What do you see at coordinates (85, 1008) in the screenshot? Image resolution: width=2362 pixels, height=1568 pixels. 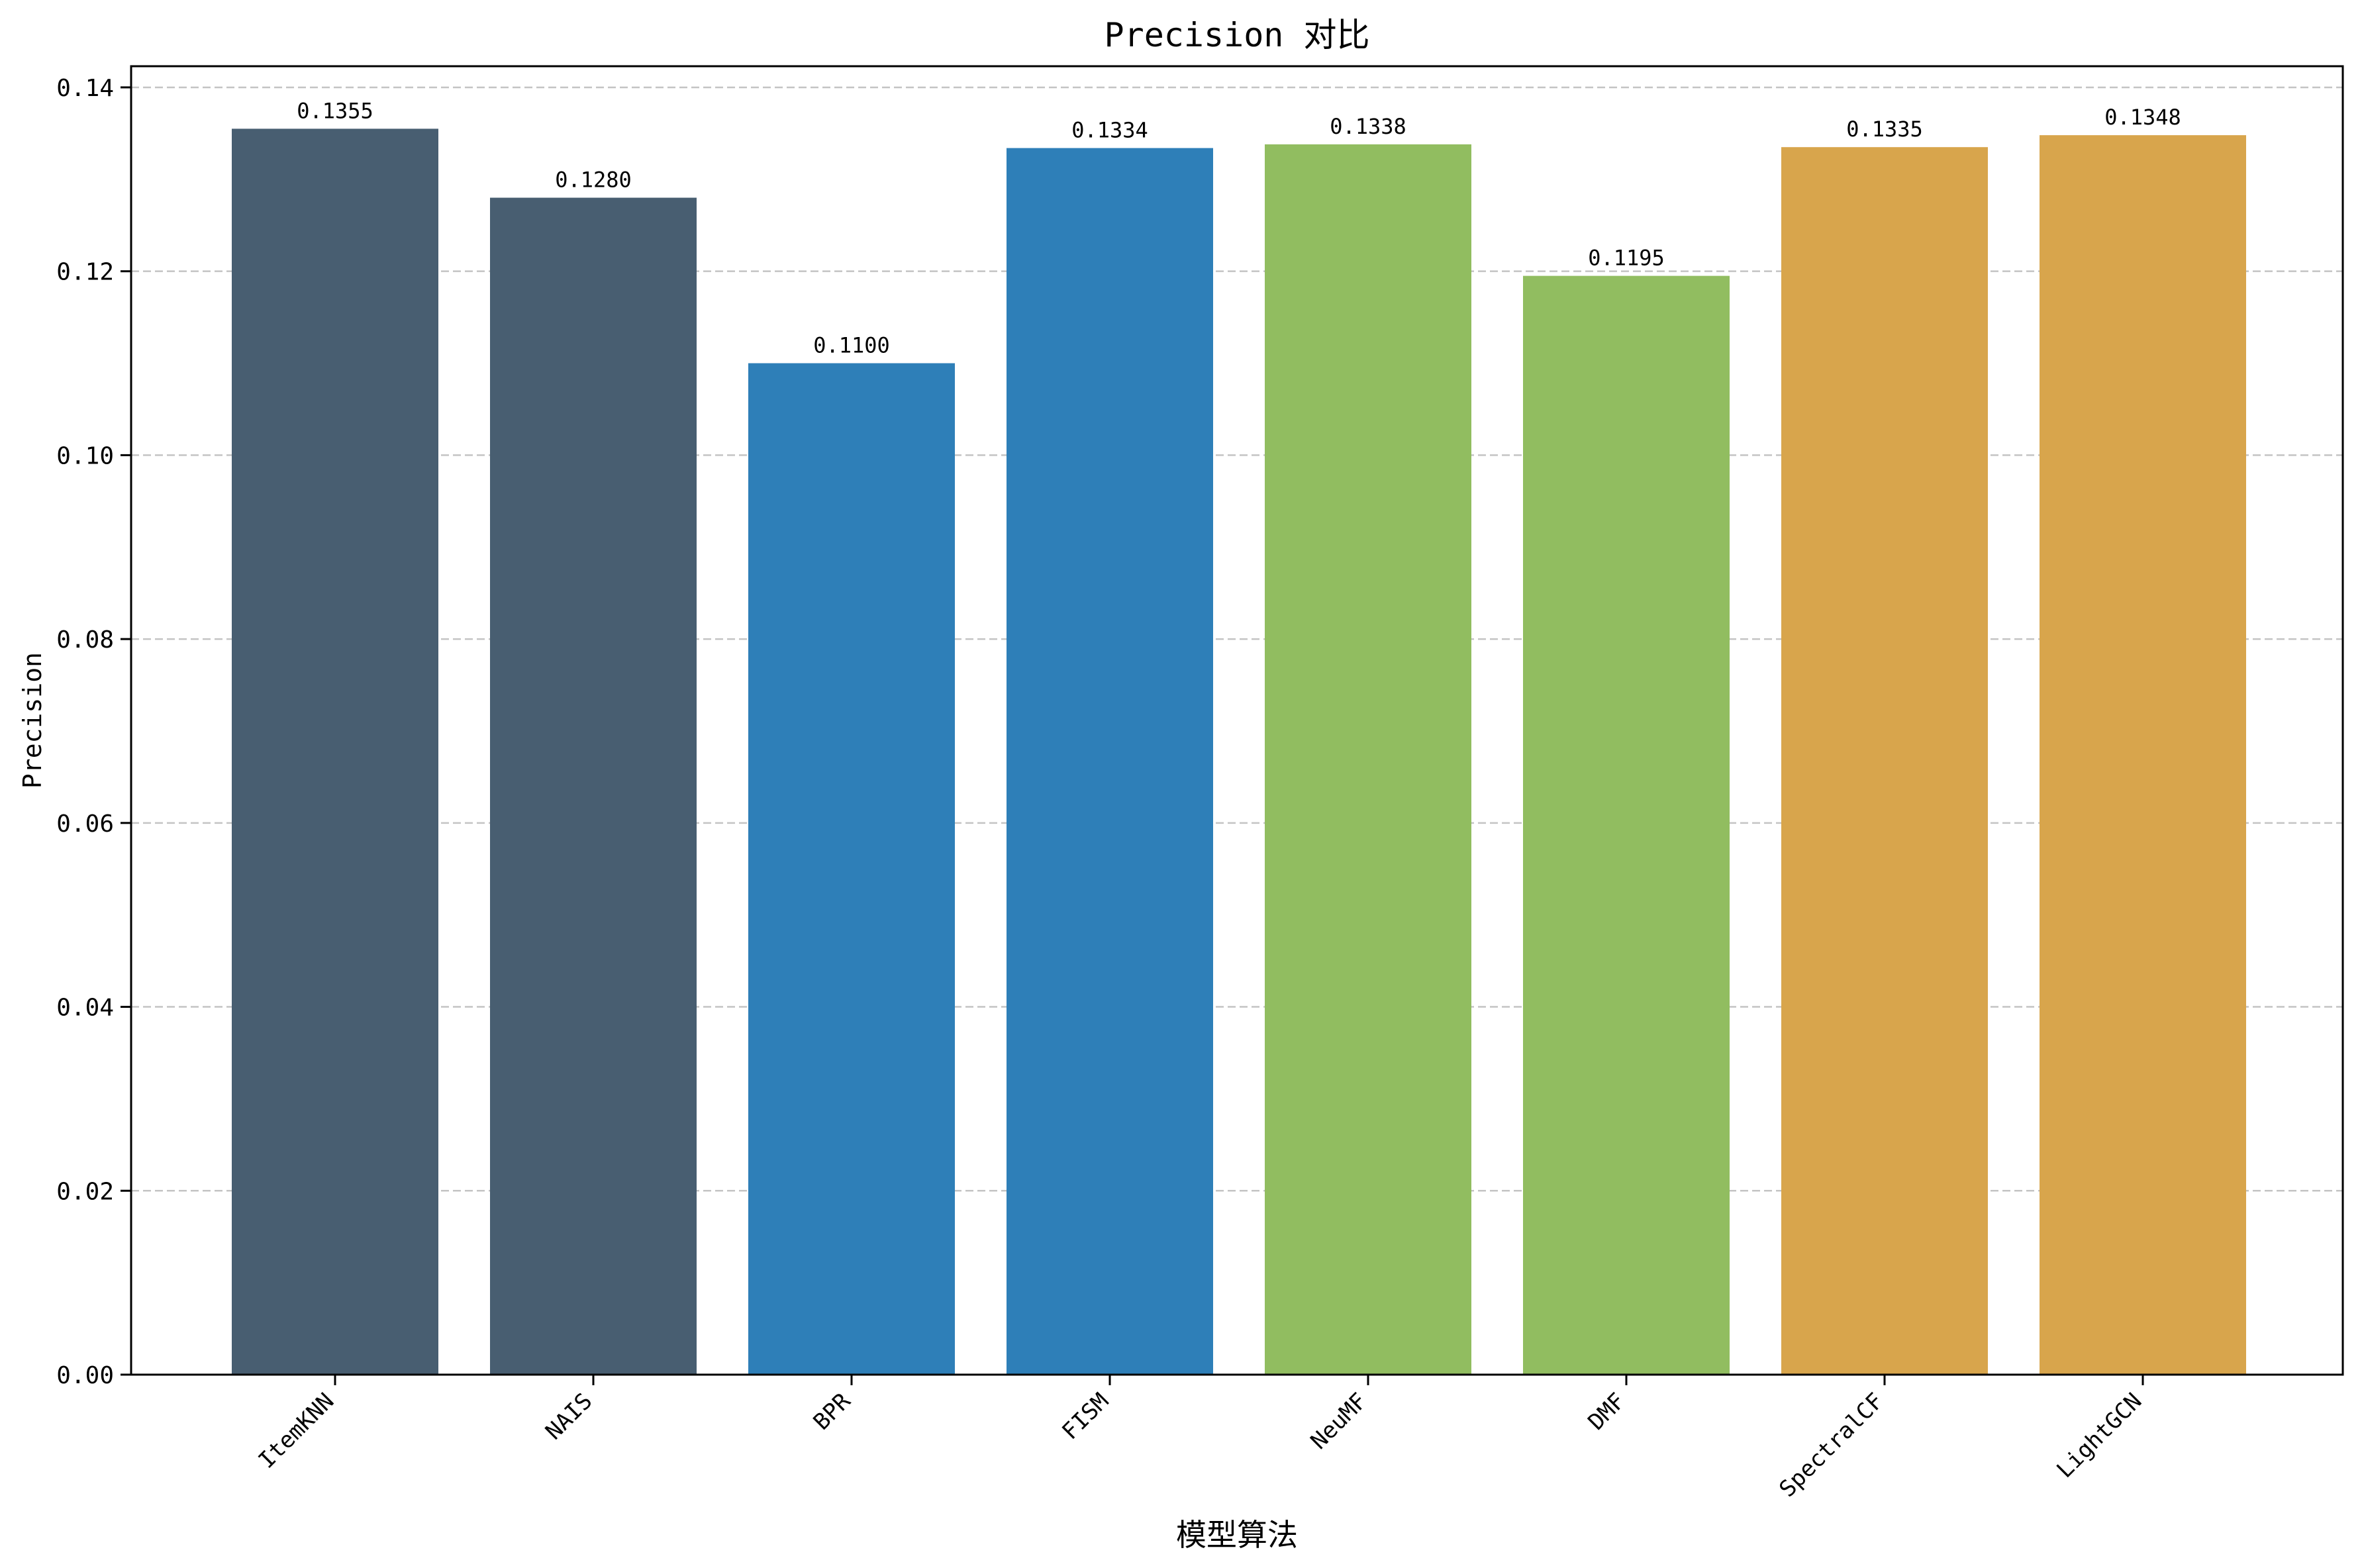 I see `y-tick-label: 0.04` at bounding box center [85, 1008].